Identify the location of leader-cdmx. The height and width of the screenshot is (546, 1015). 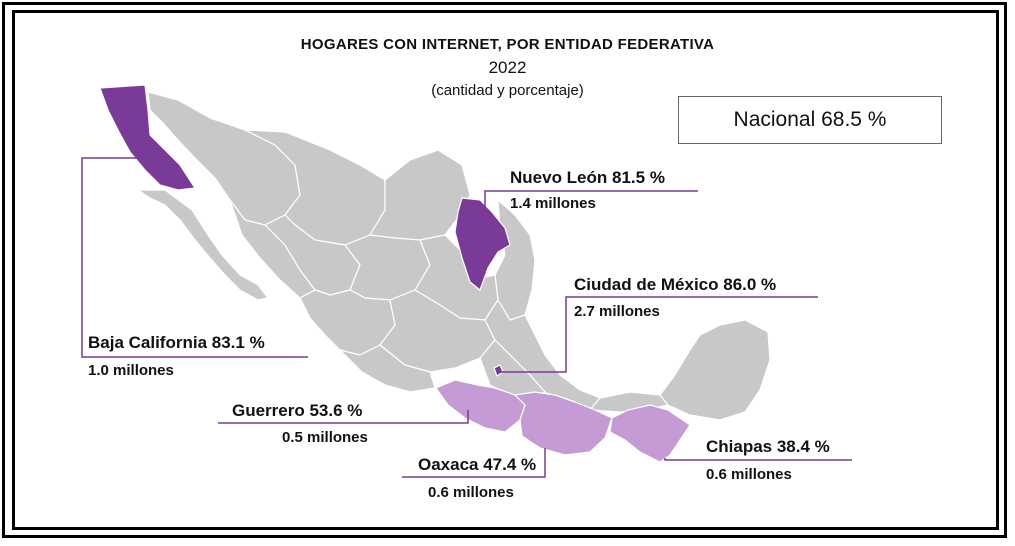
(657, 334).